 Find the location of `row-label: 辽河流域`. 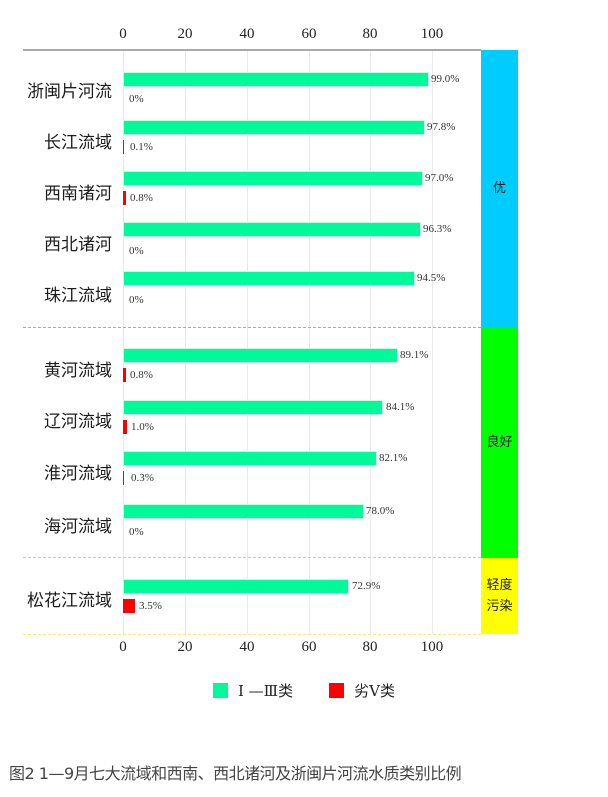

row-label: 辽河流域 is located at coordinates (78, 422).